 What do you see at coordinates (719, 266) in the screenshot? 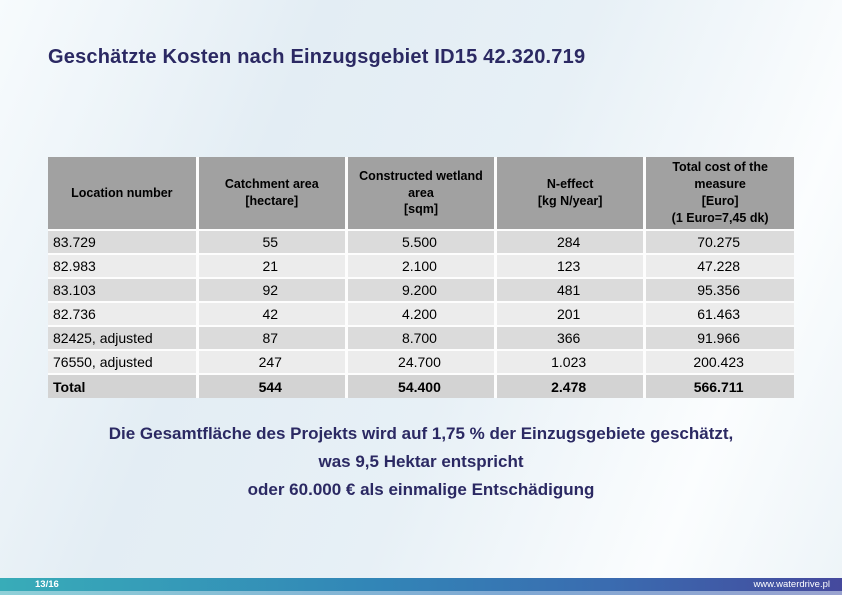
I see `table-cell: 47.228` at bounding box center [719, 266].